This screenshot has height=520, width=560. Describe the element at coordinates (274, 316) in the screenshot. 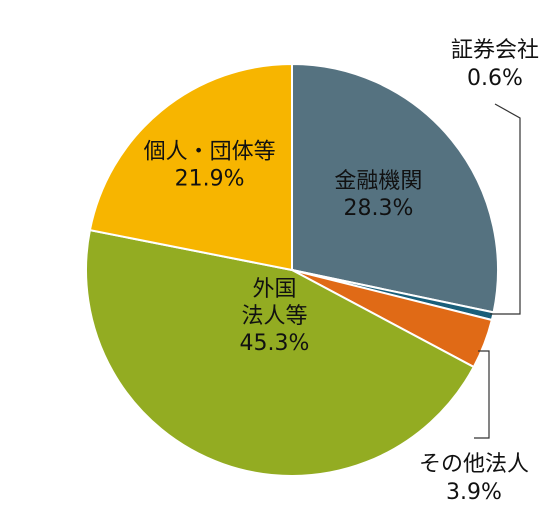

I see `slice-name-3: 法人等` at that location.